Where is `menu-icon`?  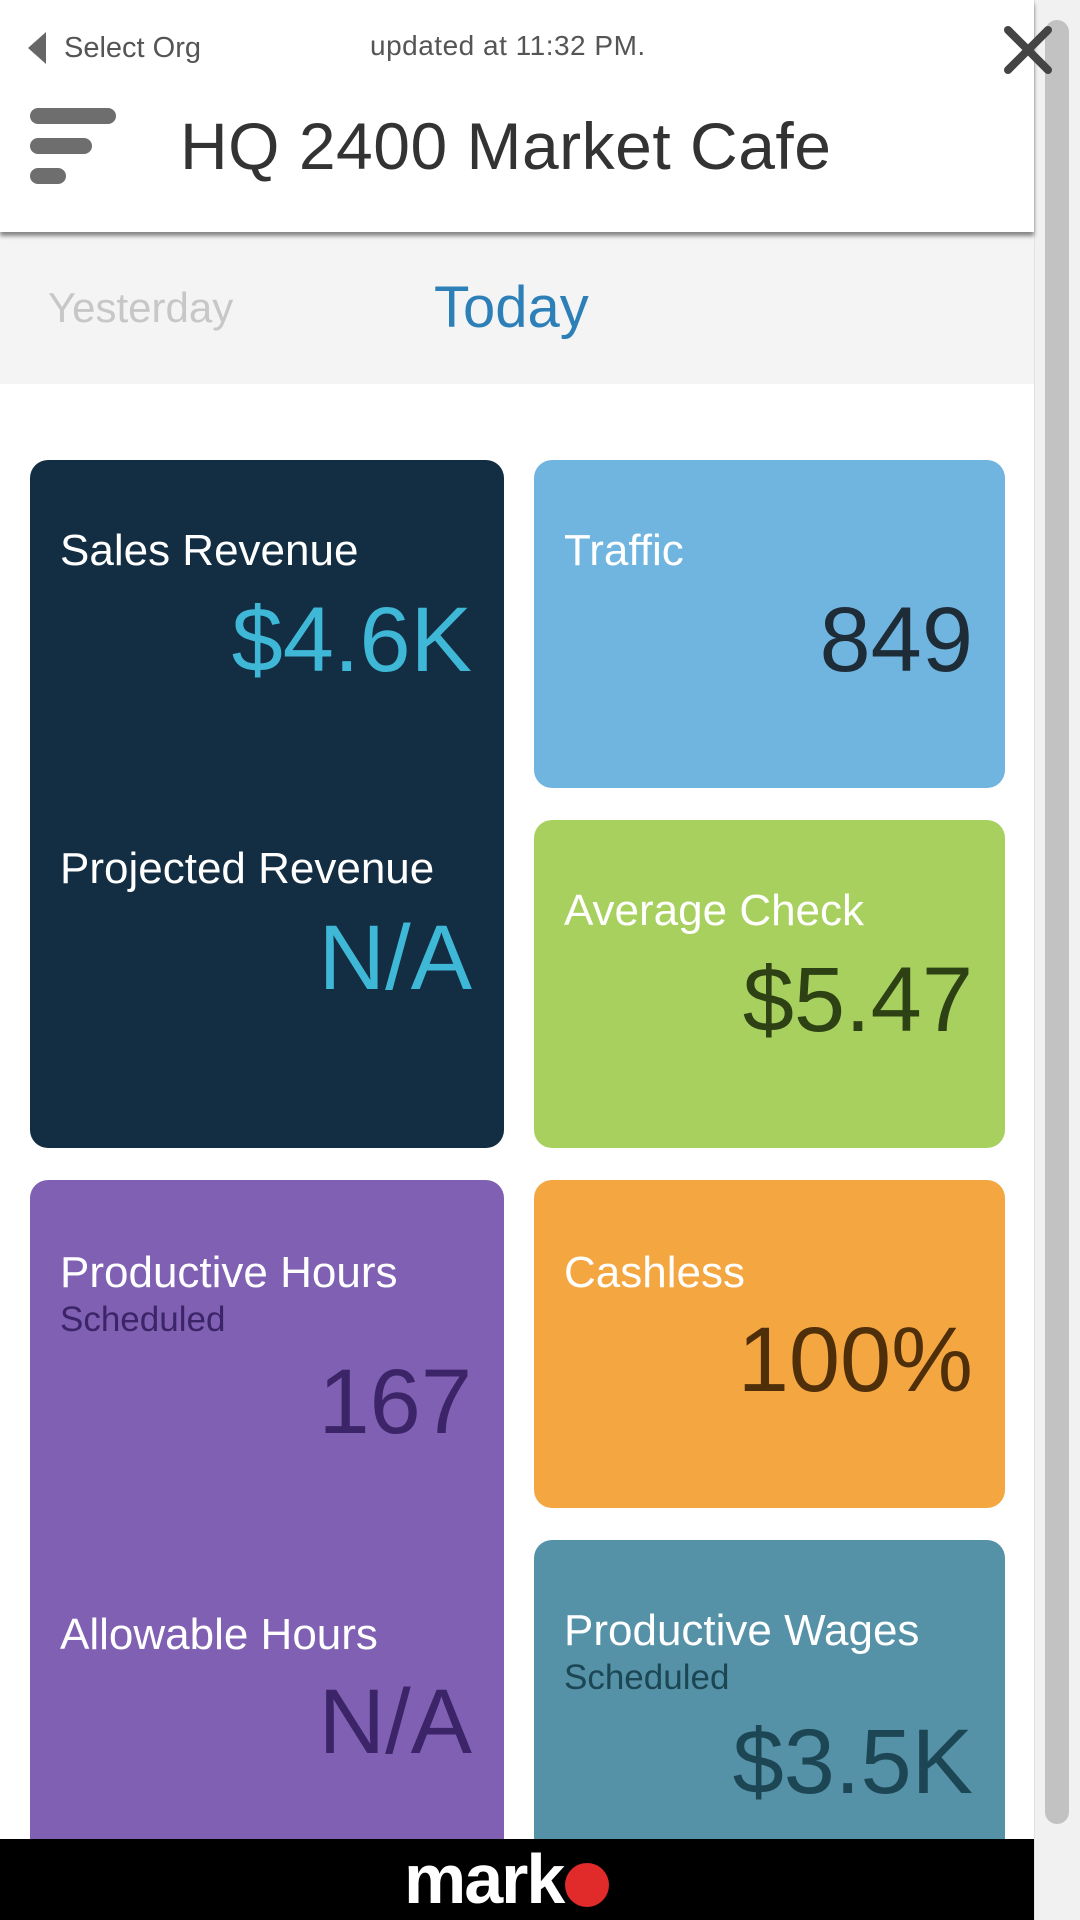 menu-icon is located at coordinates (73, 148).